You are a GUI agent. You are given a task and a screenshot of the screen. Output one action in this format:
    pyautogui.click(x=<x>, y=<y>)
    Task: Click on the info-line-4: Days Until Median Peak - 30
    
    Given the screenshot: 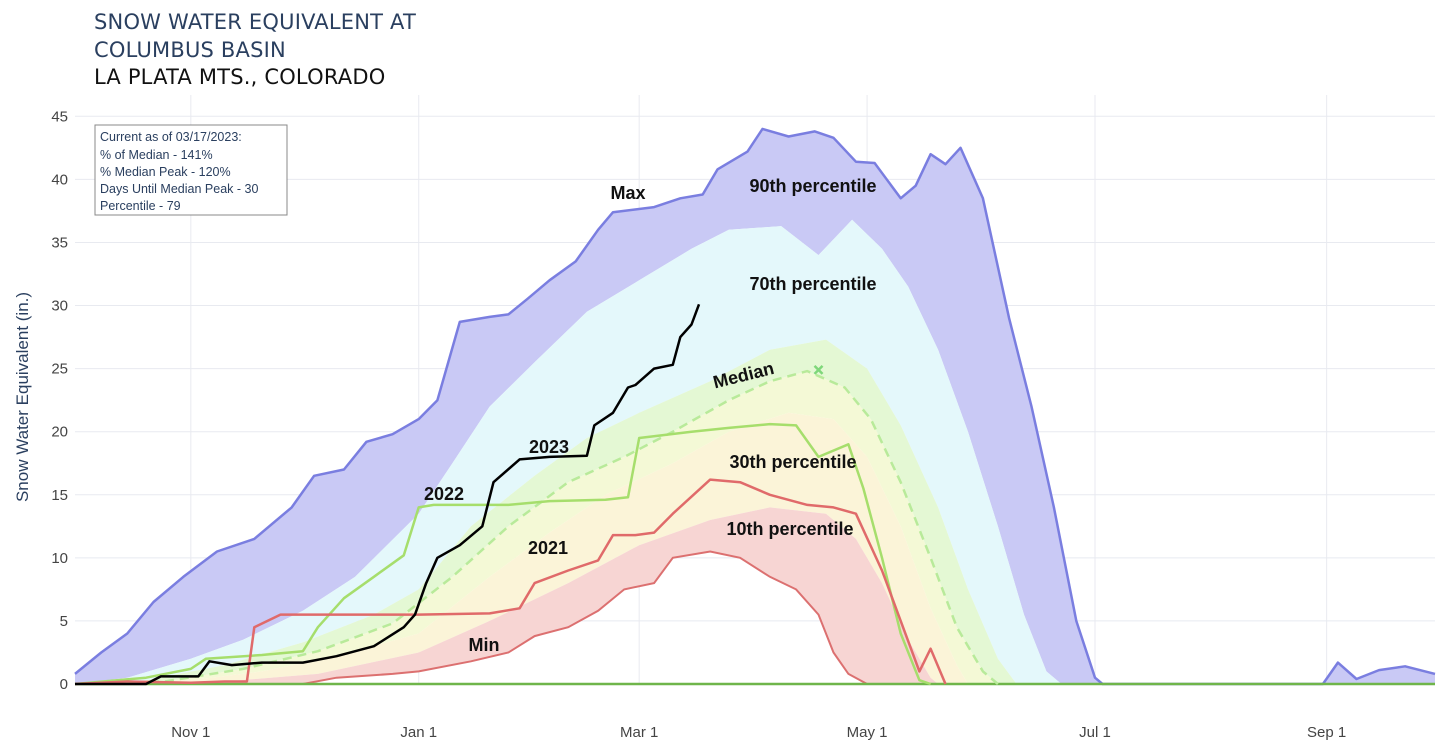 What is the action you would take?
    pyautogui.click(x=179, y=189)
    